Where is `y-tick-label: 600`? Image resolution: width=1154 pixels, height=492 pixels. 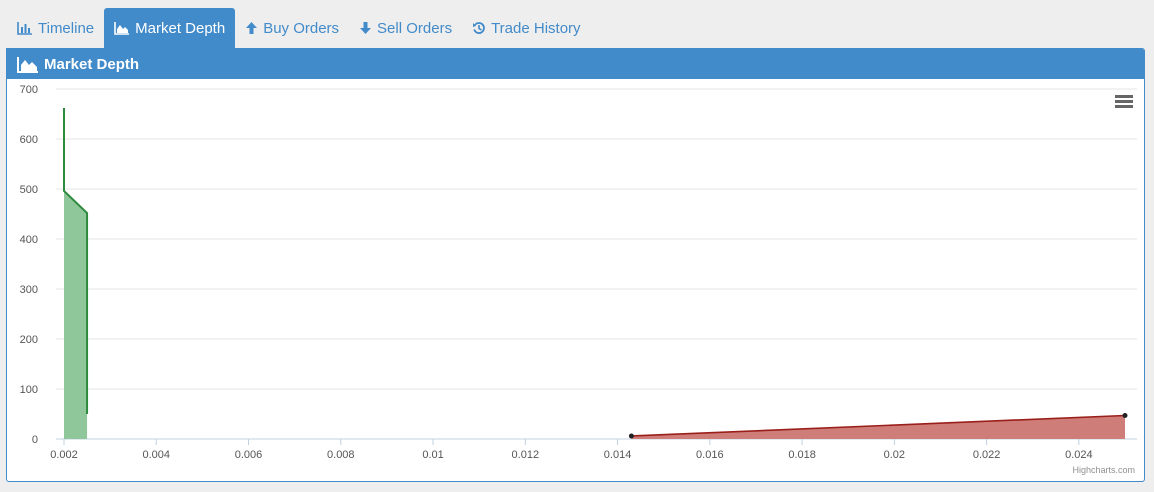 y-tick-label: 600 is located at coordinates (29, 140).